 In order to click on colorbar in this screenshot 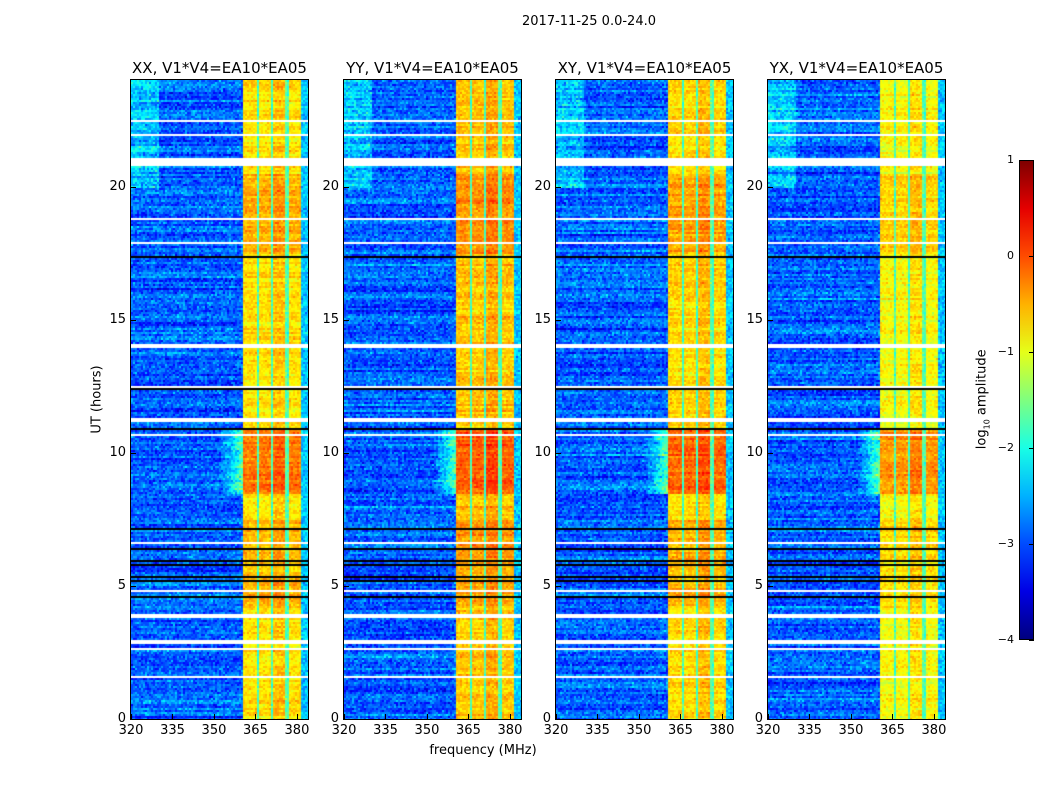, I will do `click(1026, 400)`.